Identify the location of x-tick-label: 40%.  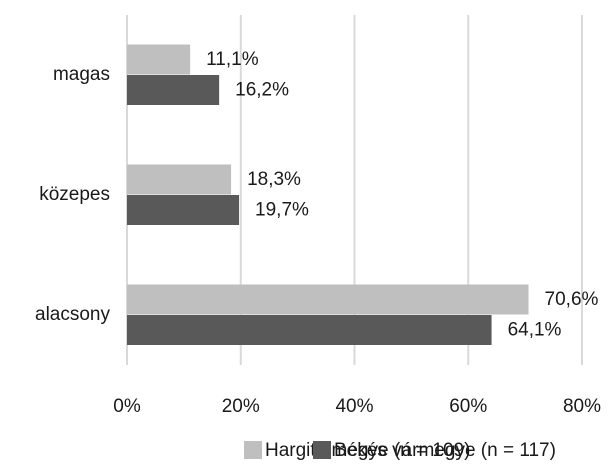
(354, 406).